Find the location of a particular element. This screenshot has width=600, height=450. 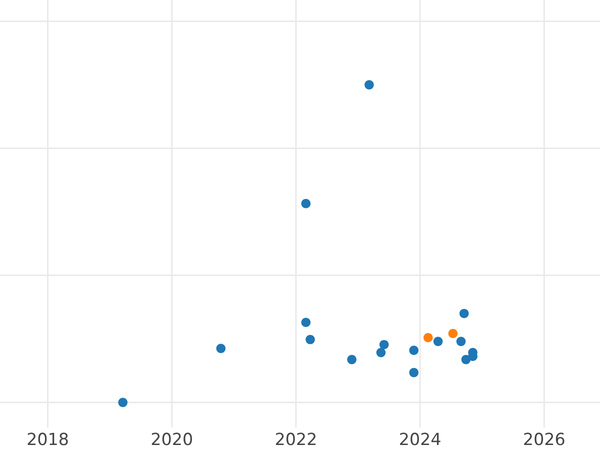

x-tick-label: 2024 is located at coordinates (420, 439).